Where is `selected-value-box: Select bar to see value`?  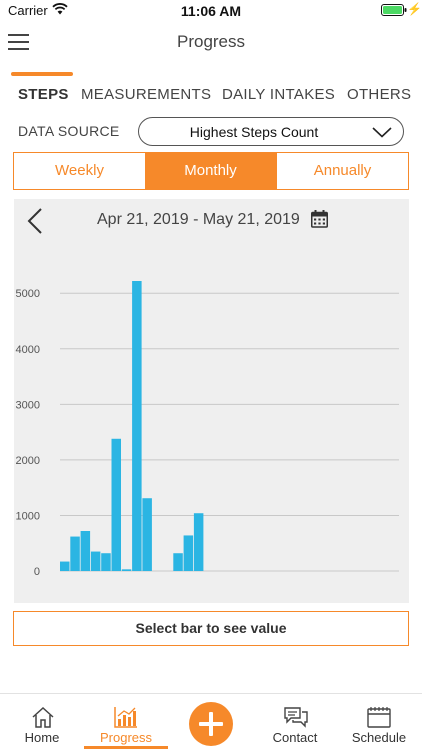
selected-value-box: Select bar to see value is located at coordinates (211, 628).